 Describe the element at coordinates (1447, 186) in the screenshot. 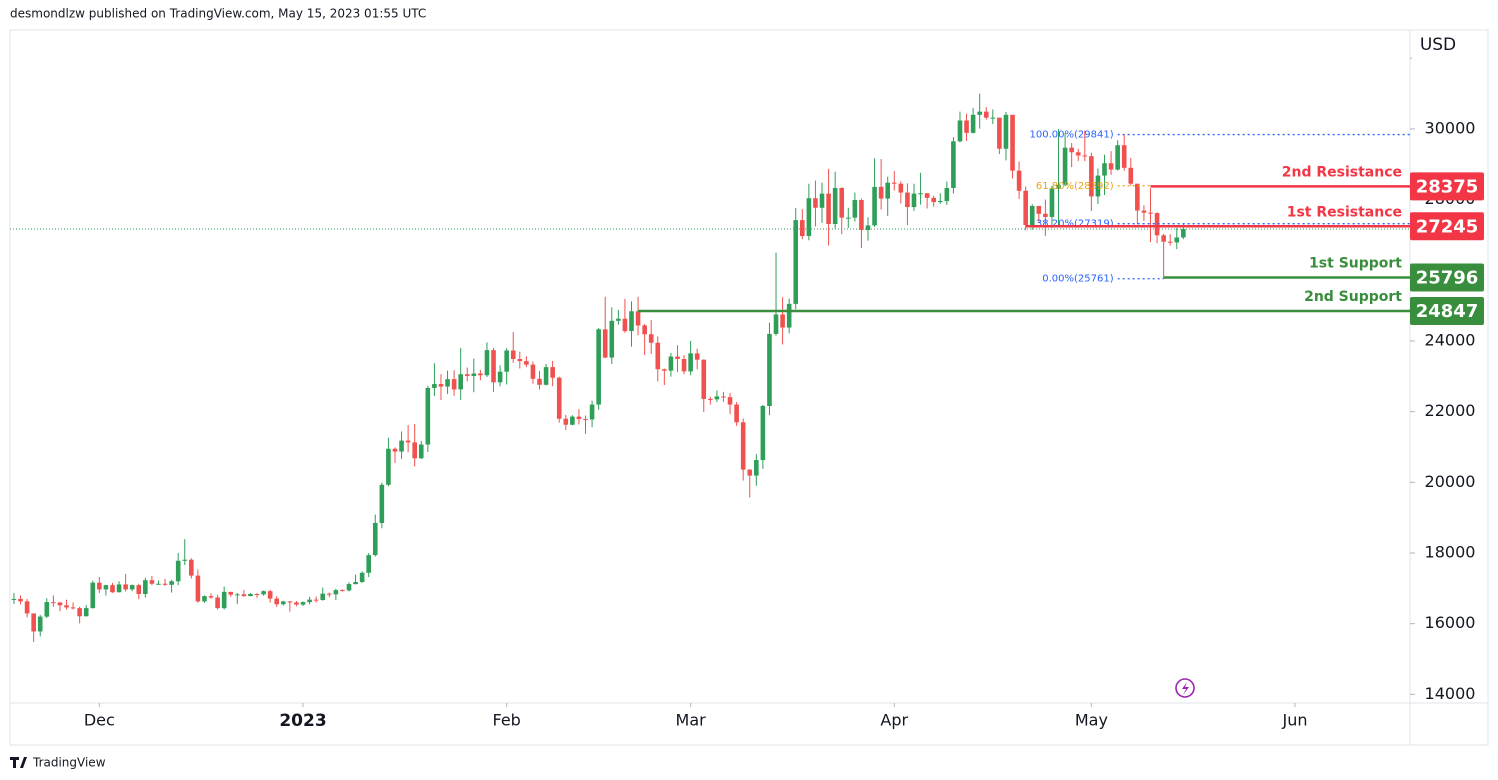

I see `level-price: 28375` at that location.